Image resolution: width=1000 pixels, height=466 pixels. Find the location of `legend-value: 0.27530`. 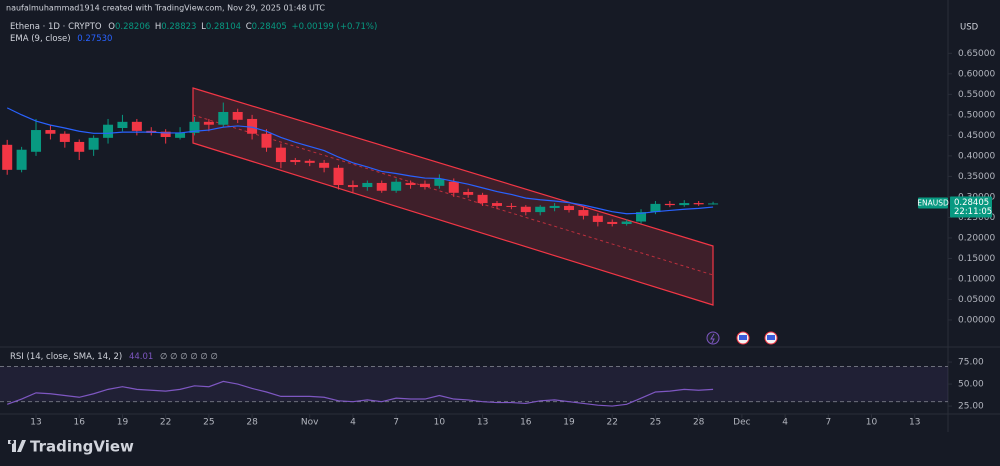

legend-value: 0.27530 is located at coordinates (94, 39).